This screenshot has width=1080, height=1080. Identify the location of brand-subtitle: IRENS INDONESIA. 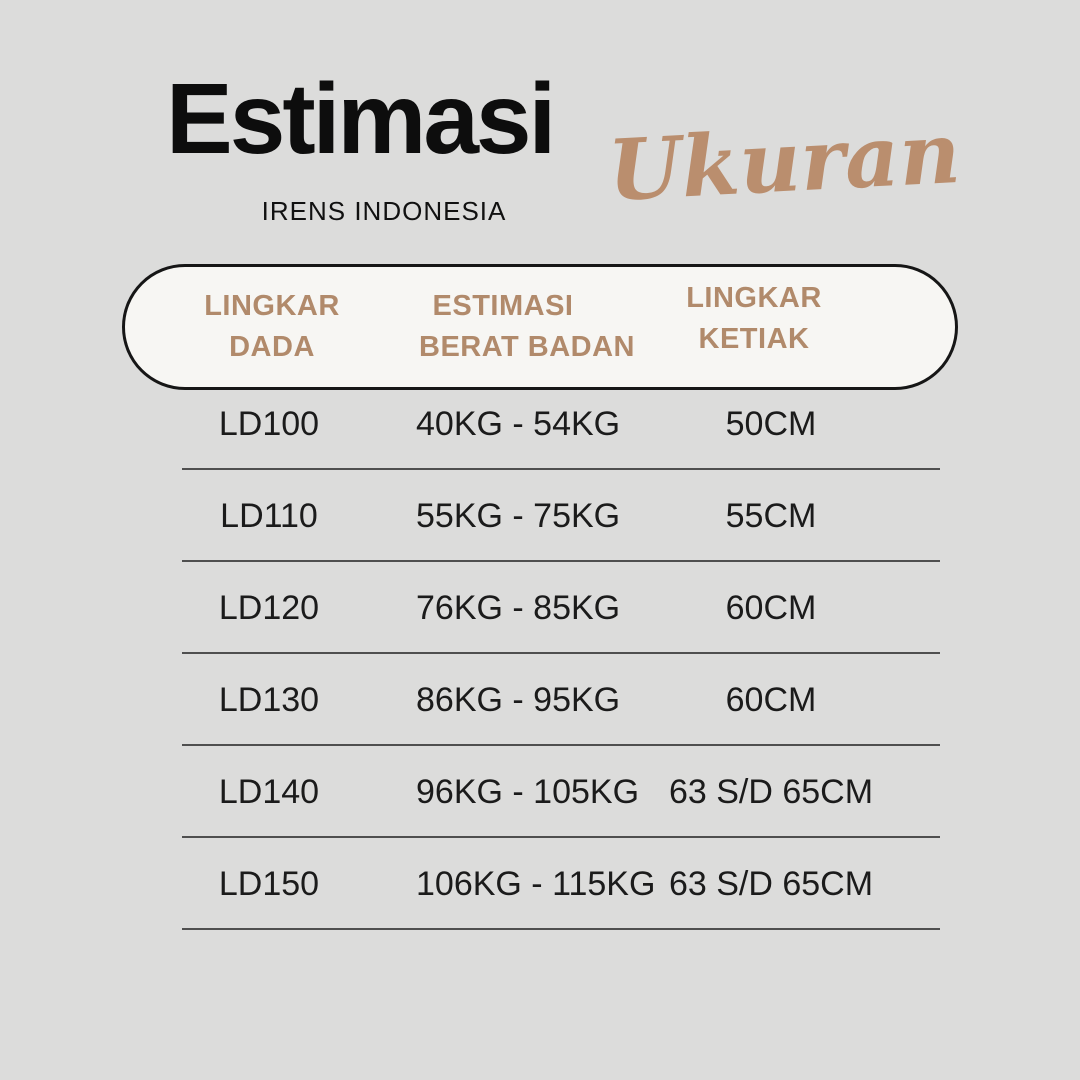
(384, 211).